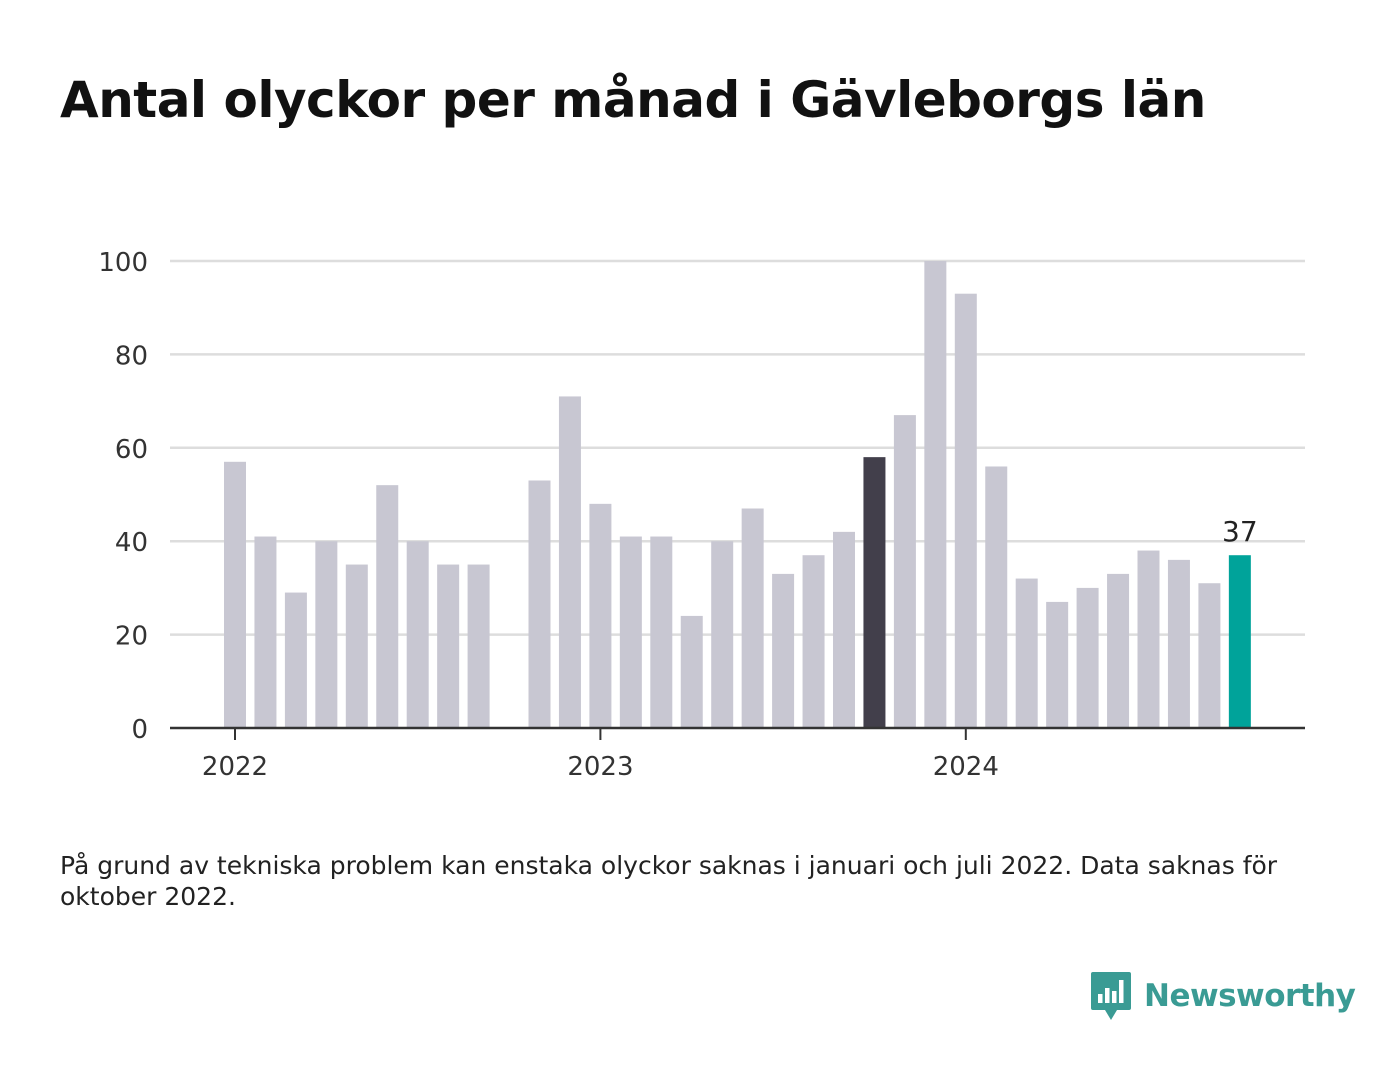 The width and height of the screenshot is (1400, 1080). What do you see at coordinates (966, 767) in the screenshot?
I see `x-tick-label: 2024` at bounding box center [966, 767].